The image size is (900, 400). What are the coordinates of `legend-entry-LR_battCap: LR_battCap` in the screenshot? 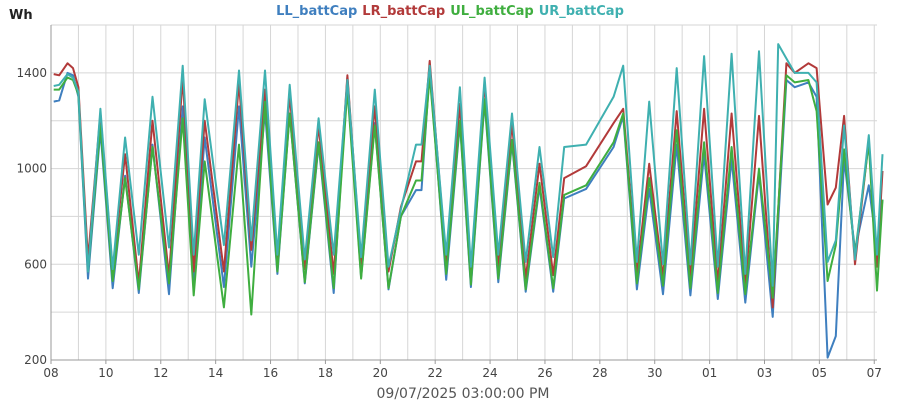 It's located at (403, 11).